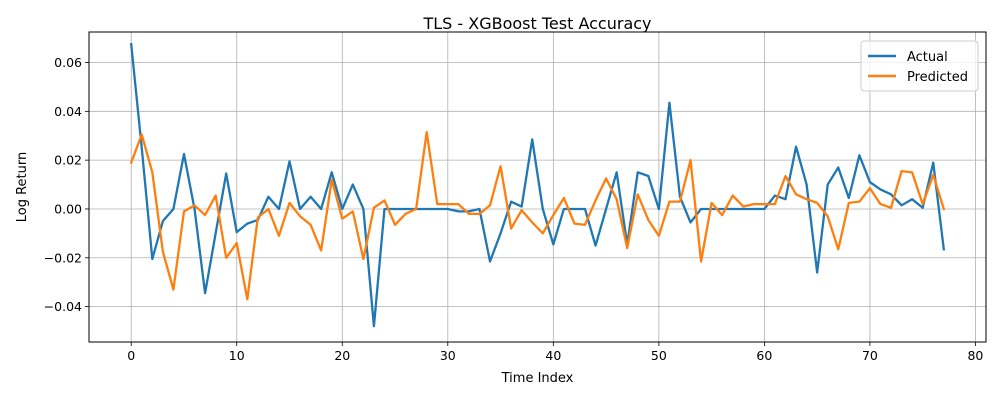 This screenshot has width=1000, height=400. Describe the element at coordinates (764, 355) in the screenshot. I see `x-tick-label: 60` at that location.